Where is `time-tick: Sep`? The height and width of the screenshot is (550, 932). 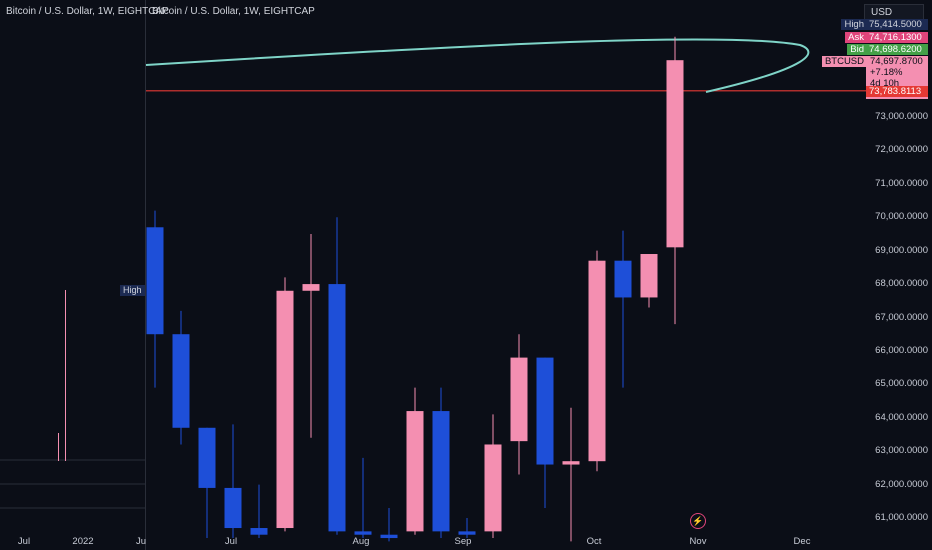
time-tick: Sep is located at coordinates (463, 541).